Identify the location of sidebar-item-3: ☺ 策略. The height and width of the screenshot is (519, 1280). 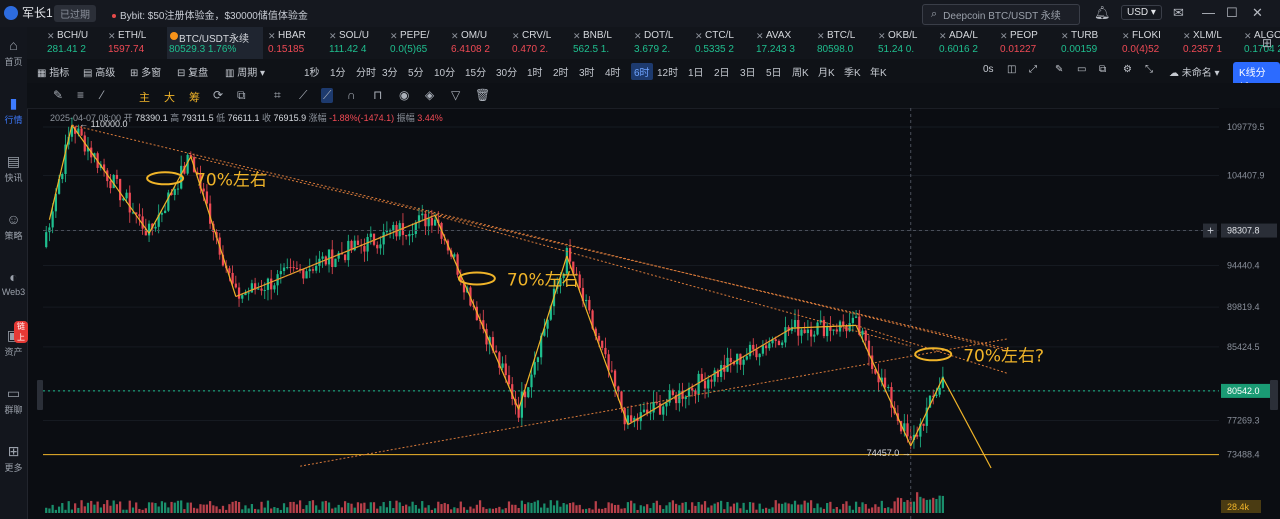
(13, 226).